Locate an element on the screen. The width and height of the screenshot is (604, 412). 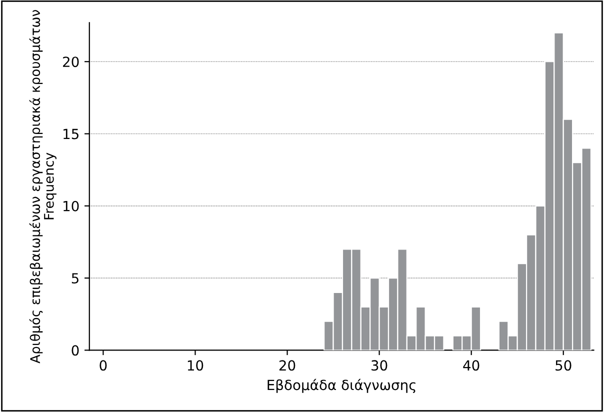
y-tick-label: 20 is located at coordinates (71, 62).